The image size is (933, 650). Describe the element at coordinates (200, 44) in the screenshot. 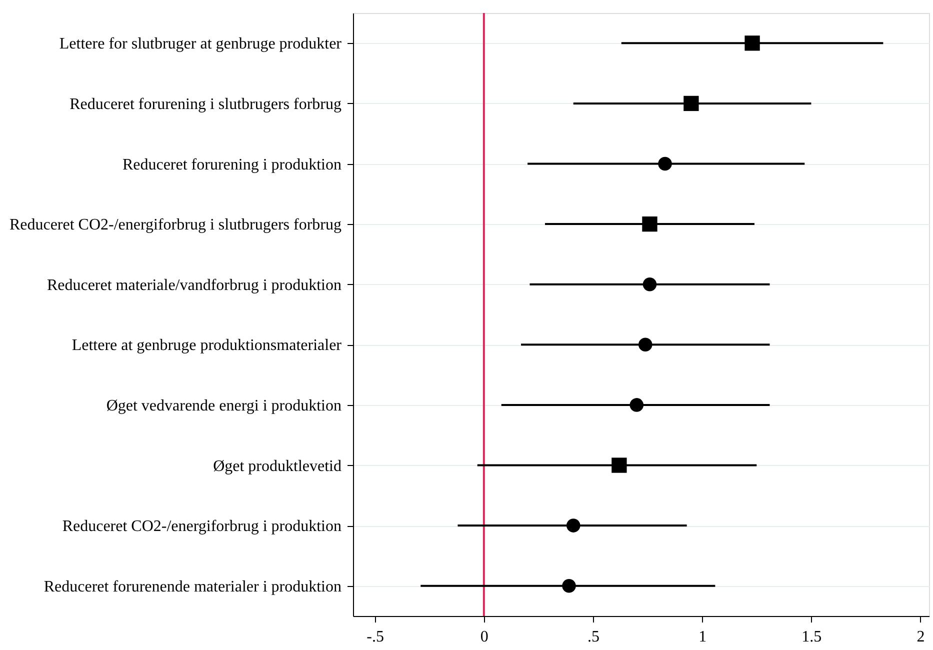

I see `y-tick-label: Lettere for slutbruger at genbruge produkter` at that location.